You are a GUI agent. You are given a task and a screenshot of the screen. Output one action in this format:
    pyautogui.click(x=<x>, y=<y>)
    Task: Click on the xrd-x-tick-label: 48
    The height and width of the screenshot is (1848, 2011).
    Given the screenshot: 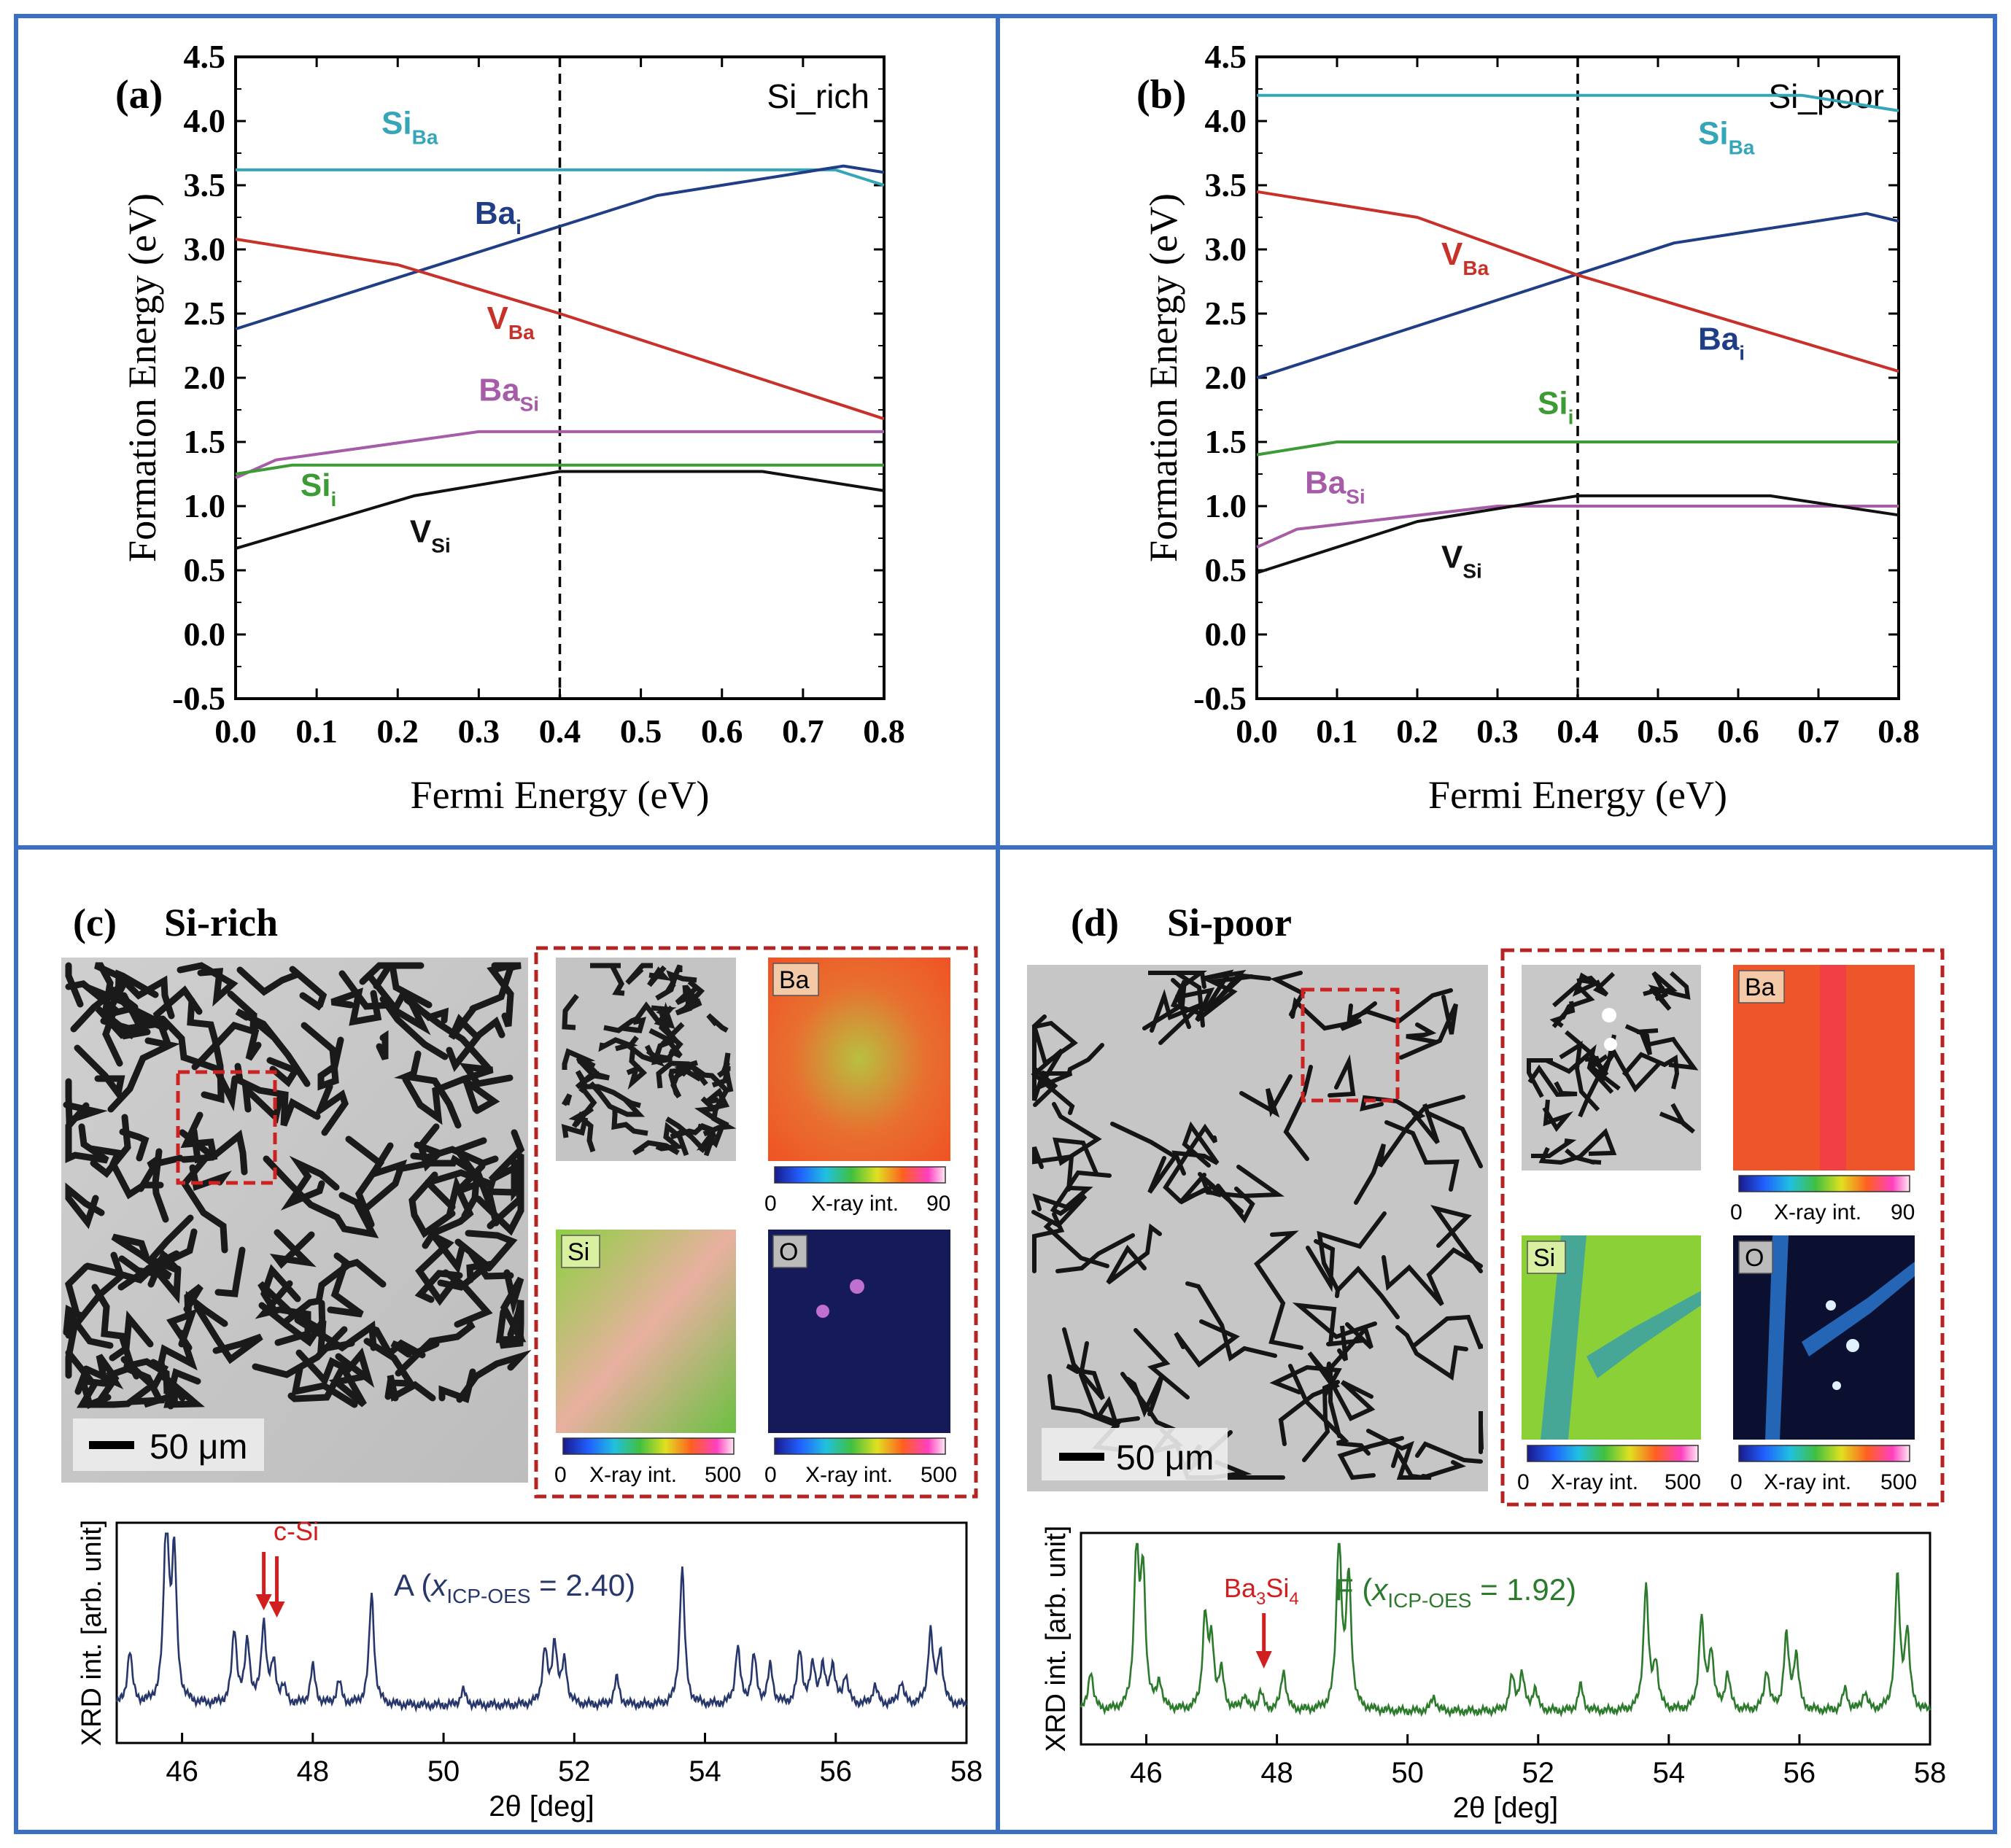 What is the action you would take?
    pyautogui.click(x=313, y=1771)
    